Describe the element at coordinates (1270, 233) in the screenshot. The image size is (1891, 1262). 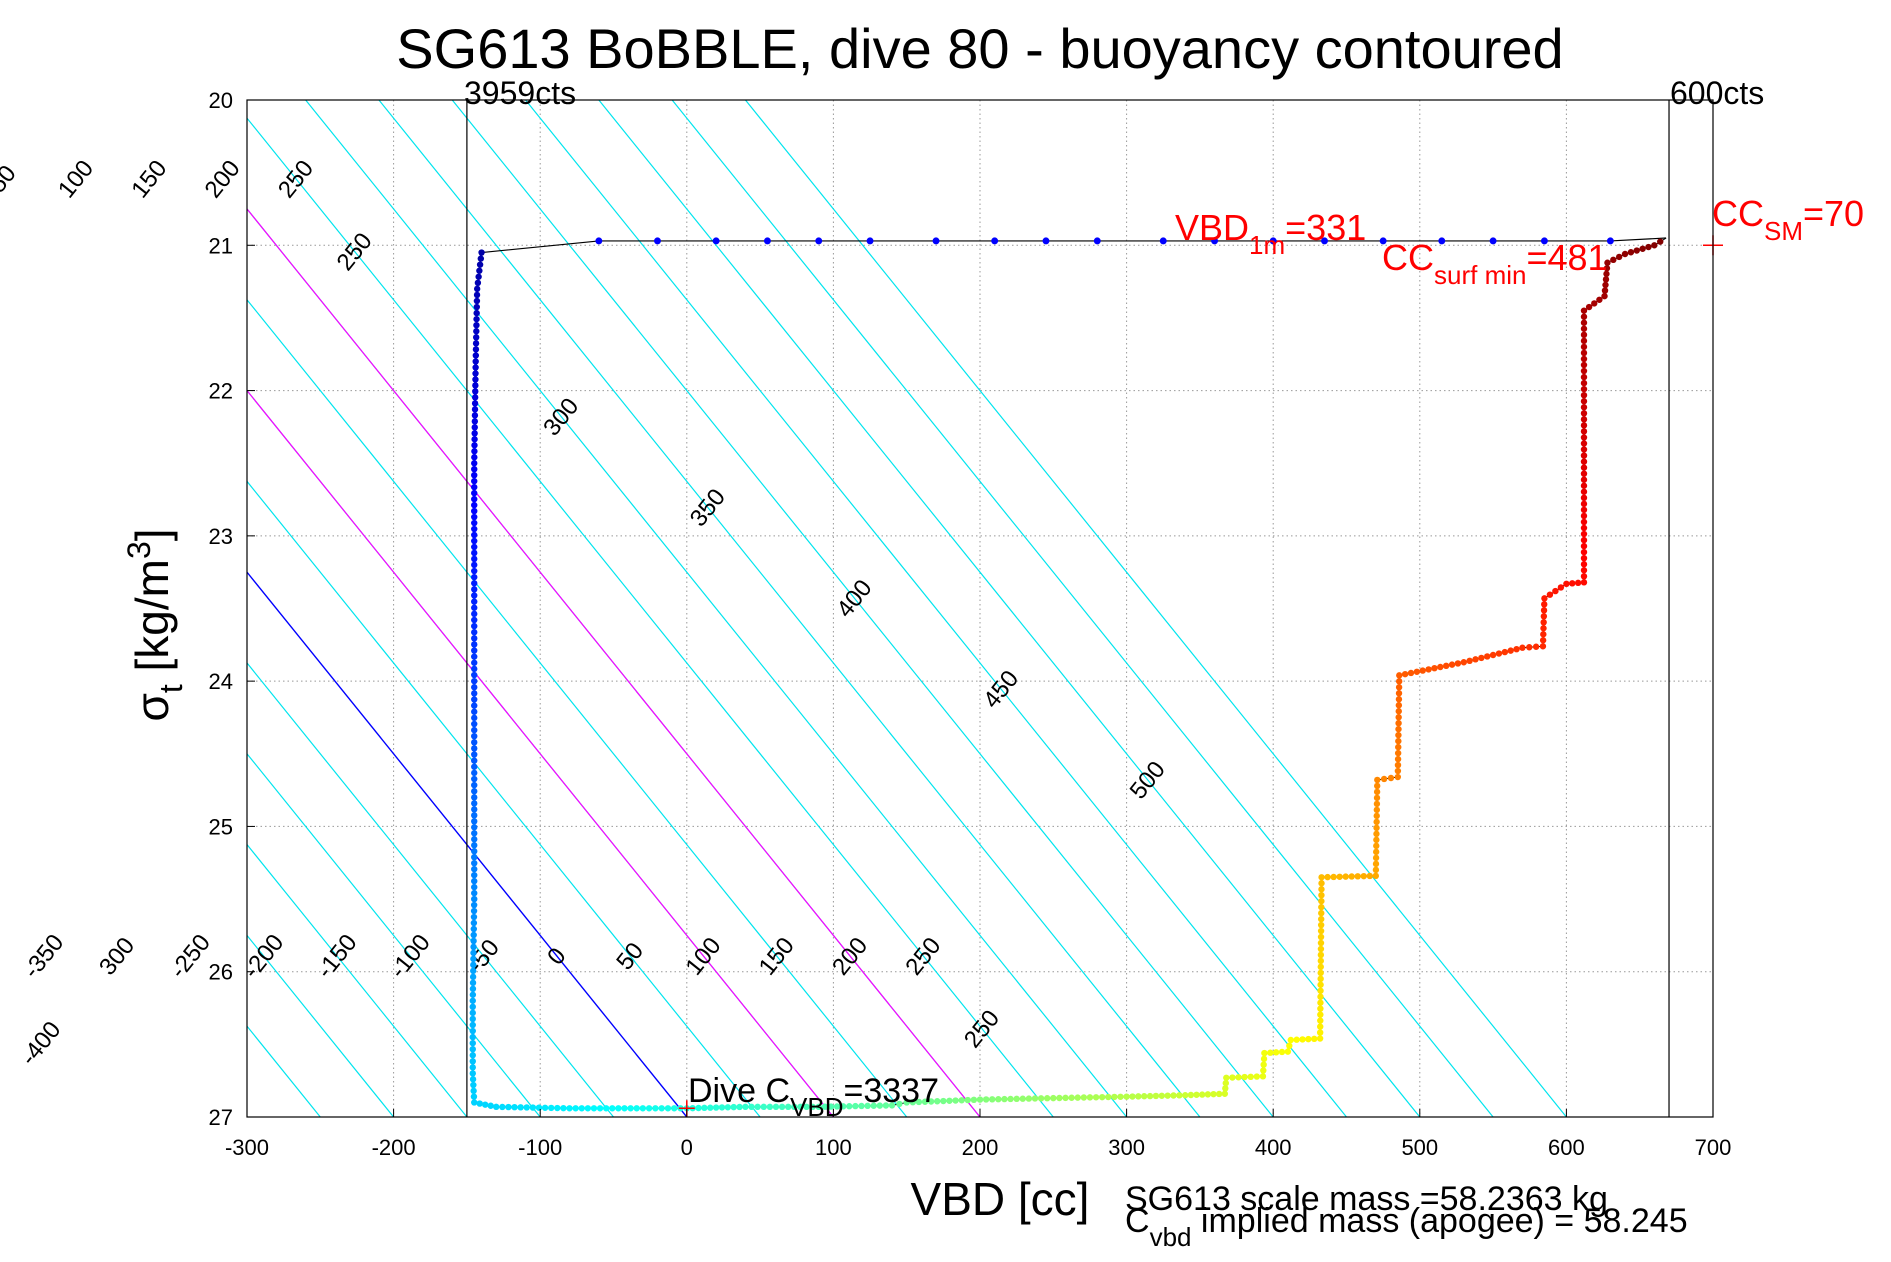
I see `vbd-1m-annotation: VBD1m=331` at that location.